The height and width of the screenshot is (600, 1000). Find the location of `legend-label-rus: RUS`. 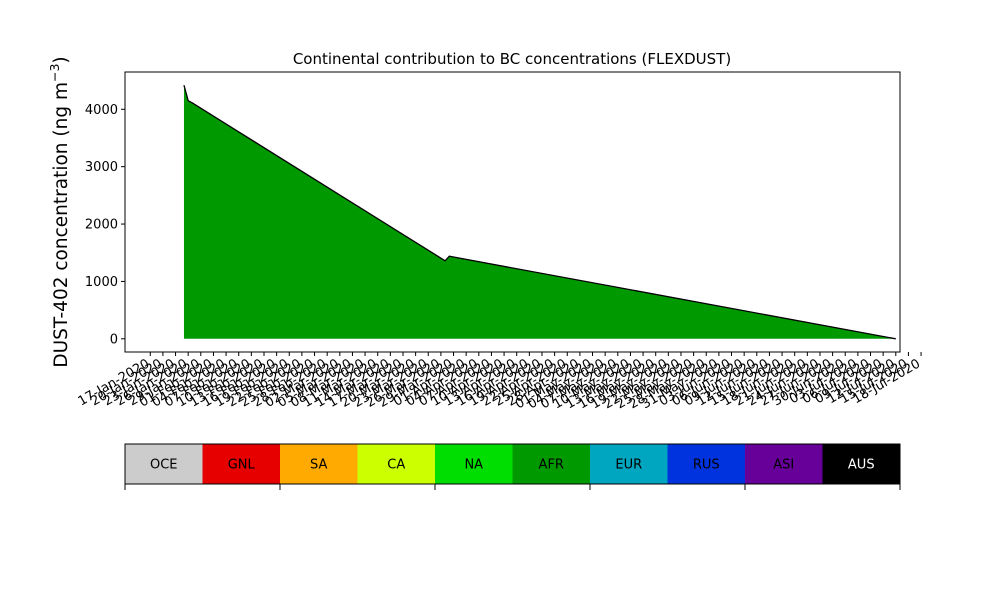

legend-label-rus: RUS is located at coordinates (706, 465).